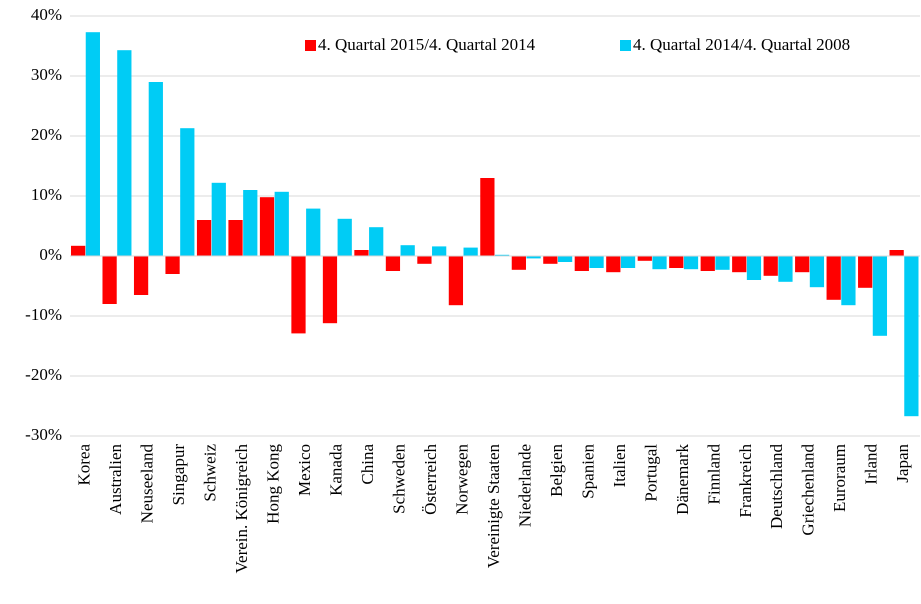 The height and width of the screenshot is (604, 921). What do you see at coordinates (461, 479) in the screenshot?
I see `x-tick-label: Norwegen` at bounding box center [461, 479].